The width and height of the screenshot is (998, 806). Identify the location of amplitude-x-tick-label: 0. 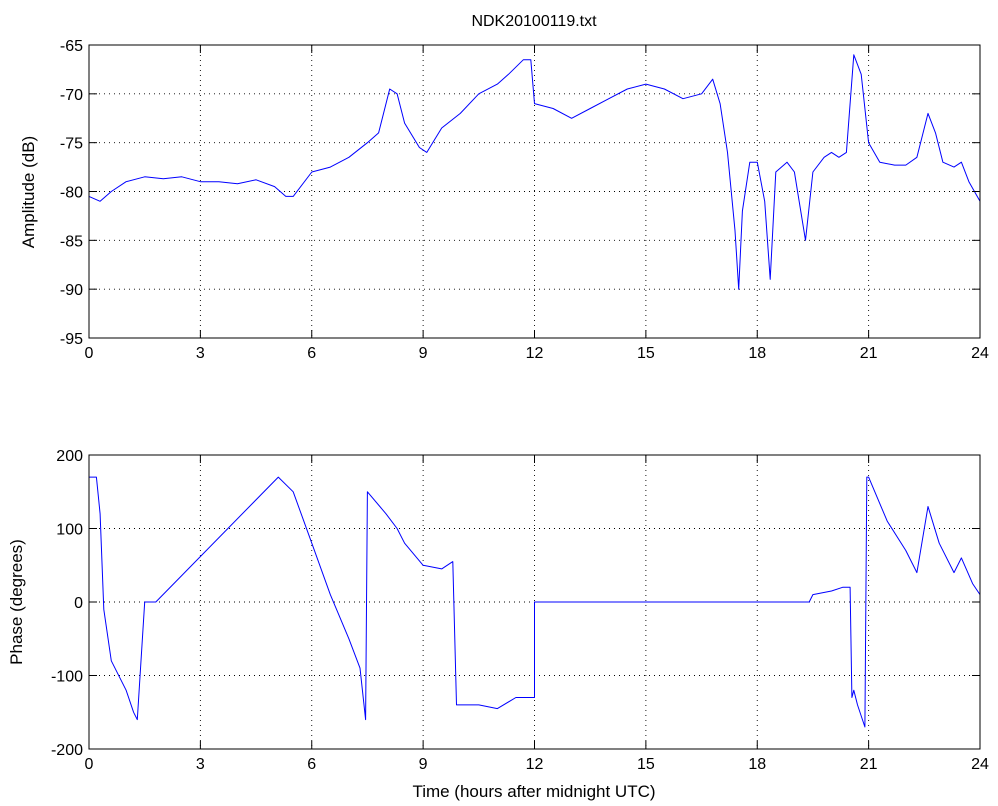
(89, 353).